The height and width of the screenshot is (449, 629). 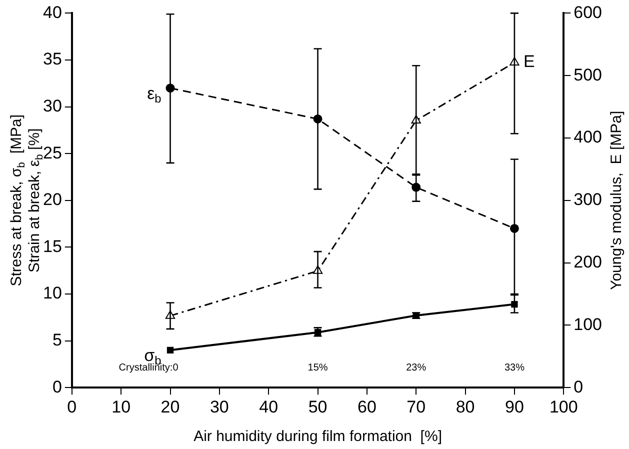 I want to click on x-tick-label: 0, so click(x=72, y=406).